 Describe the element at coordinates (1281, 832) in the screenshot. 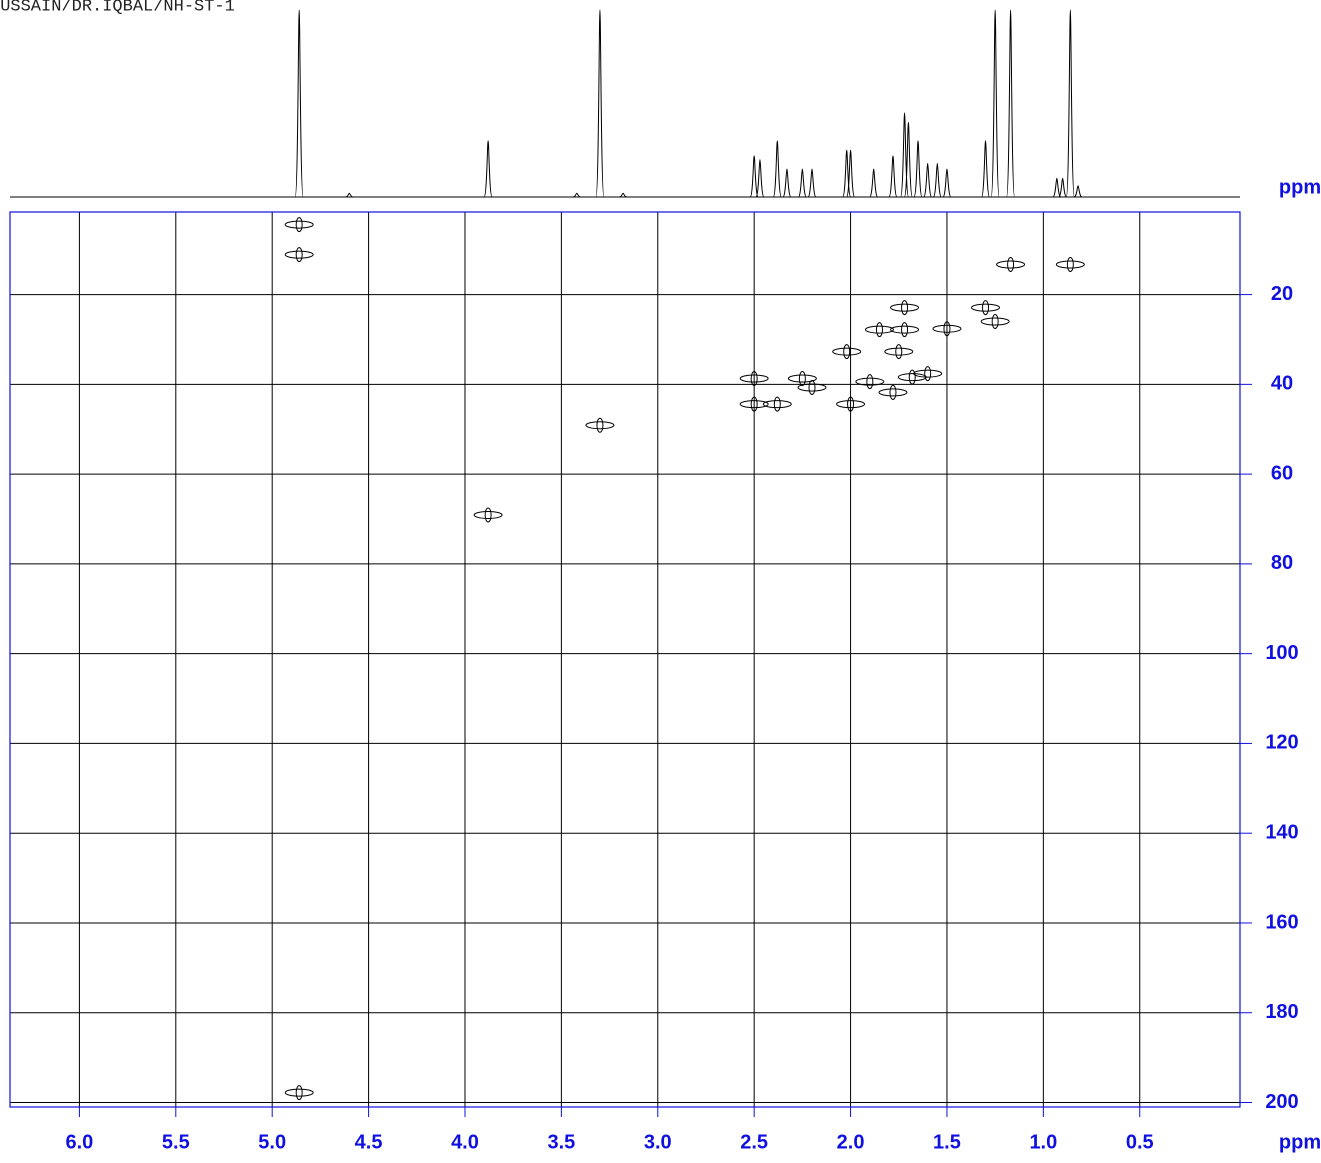

I see `y-tick-label: 140` at that location.